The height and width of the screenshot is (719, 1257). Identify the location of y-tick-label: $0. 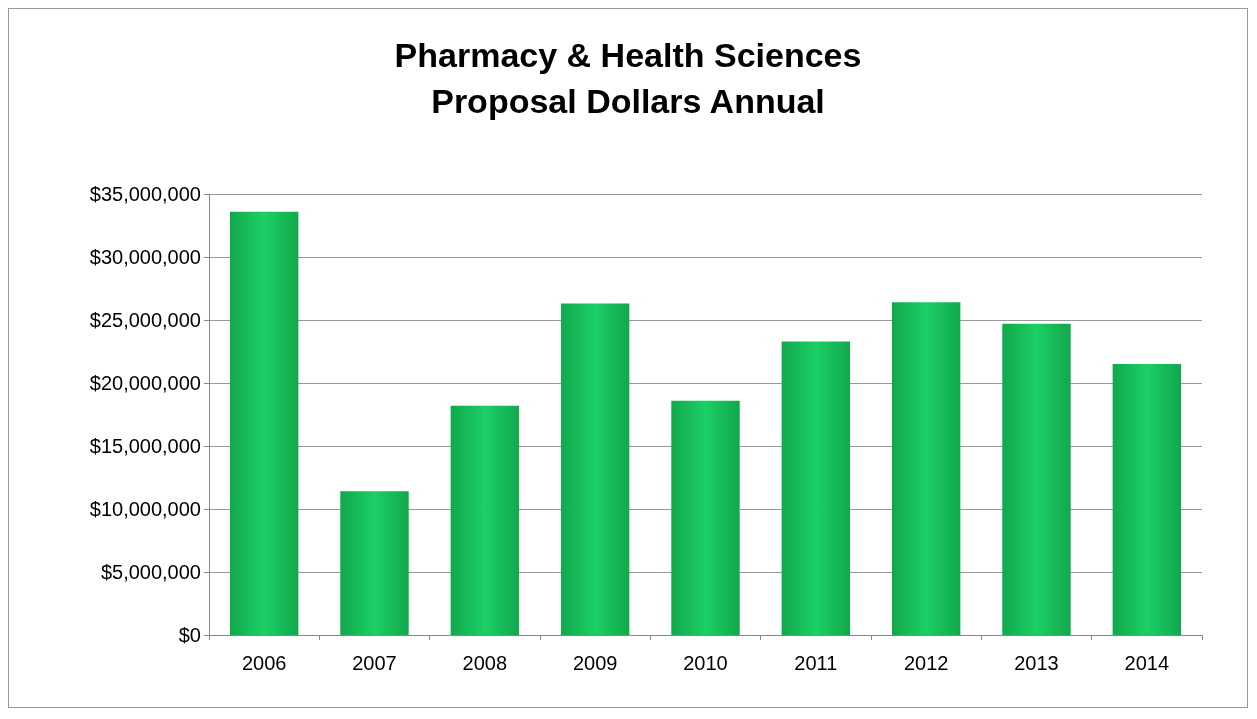
(189, 635).